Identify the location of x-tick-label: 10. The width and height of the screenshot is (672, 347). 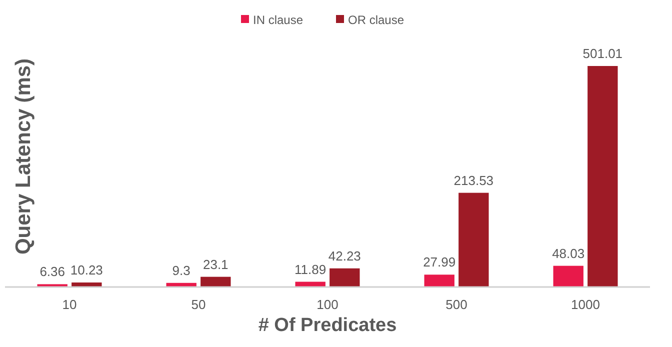
(69, 304).